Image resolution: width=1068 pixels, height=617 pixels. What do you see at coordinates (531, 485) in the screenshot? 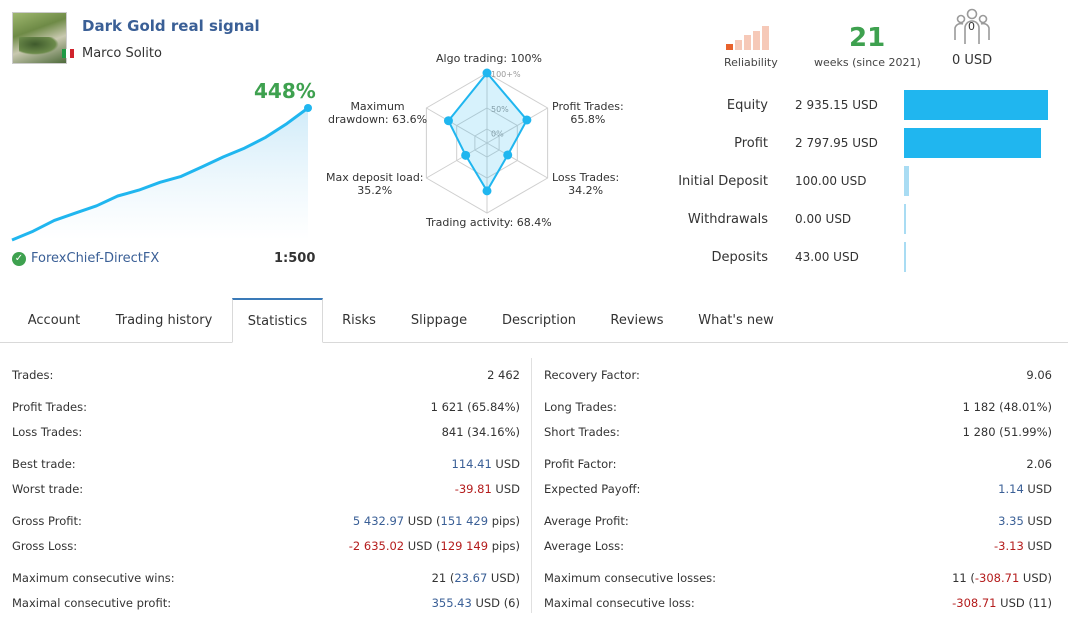
I see `column-divider` at bounding box center [531, 485].